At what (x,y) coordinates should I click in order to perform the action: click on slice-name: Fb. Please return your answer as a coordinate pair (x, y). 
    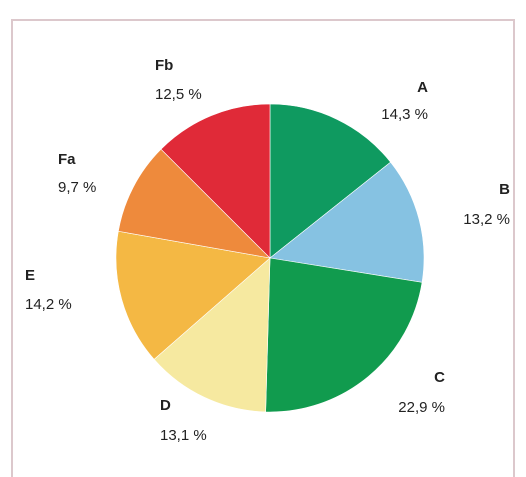
    Looking at the image, I should click on (164, 65).